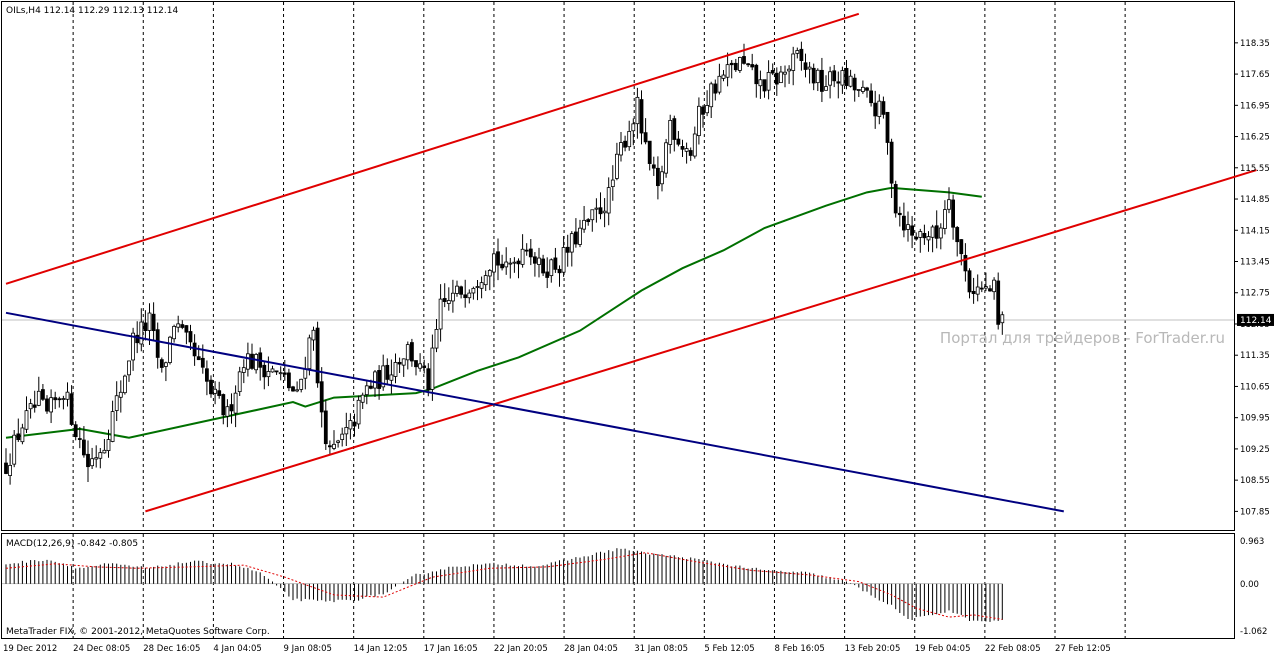 This screenshot has width=1274, height=655. What do you see at coordinates (1083, 649) in the screenshot?
I see `time-label: 27 Feb 12:05` at bounding box center [1083, 649].